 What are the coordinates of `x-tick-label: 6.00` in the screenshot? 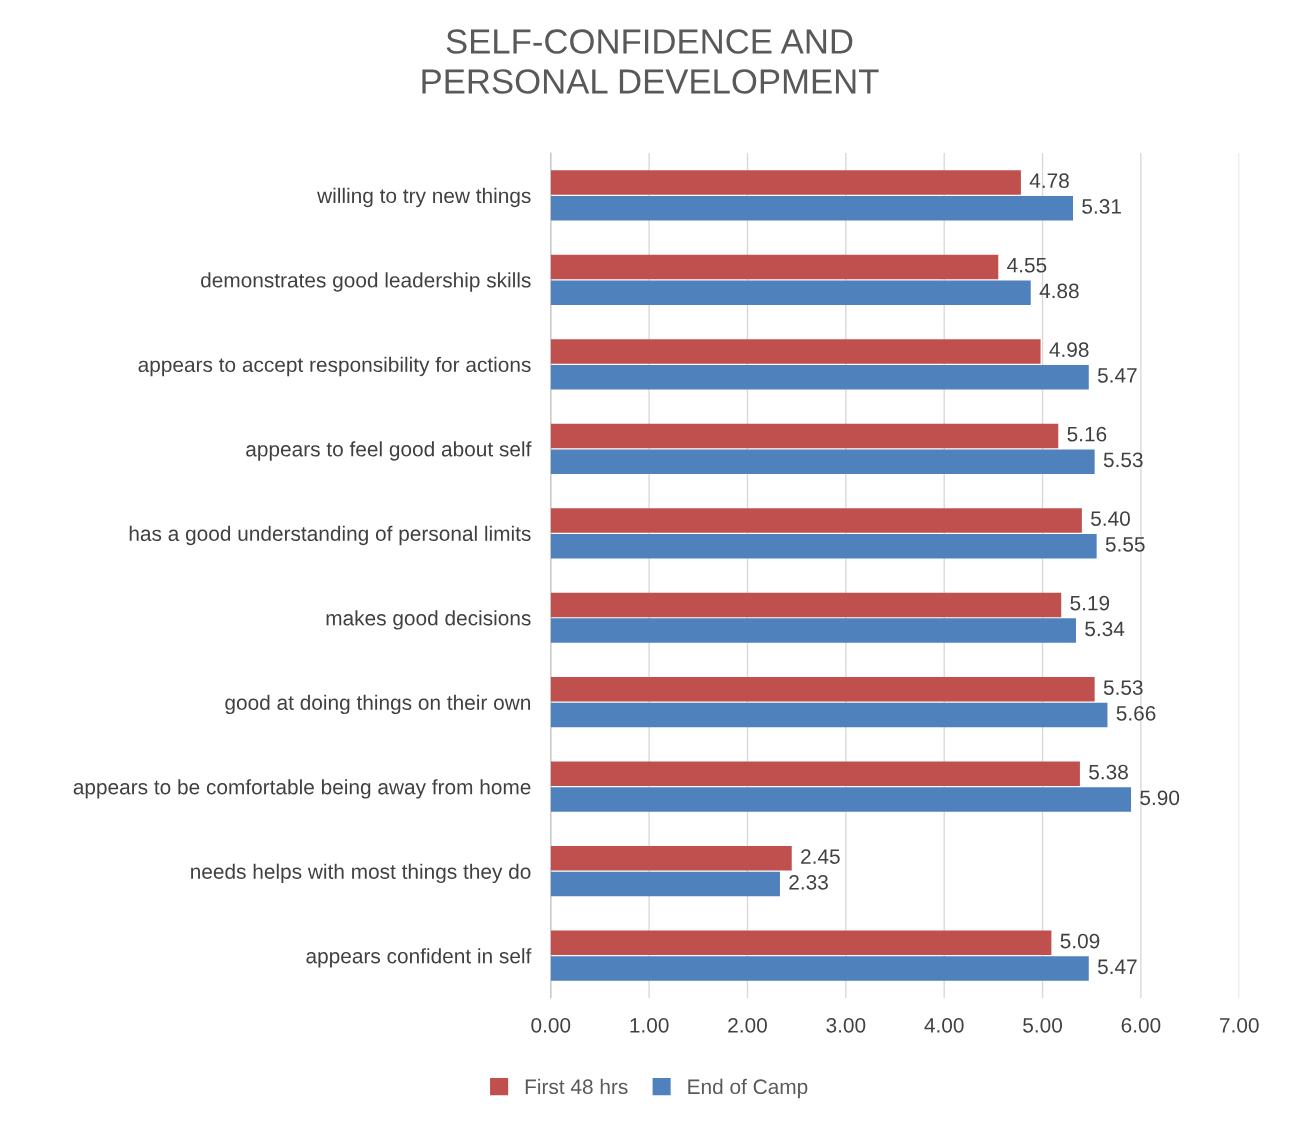 It's located at (1141, 1025).